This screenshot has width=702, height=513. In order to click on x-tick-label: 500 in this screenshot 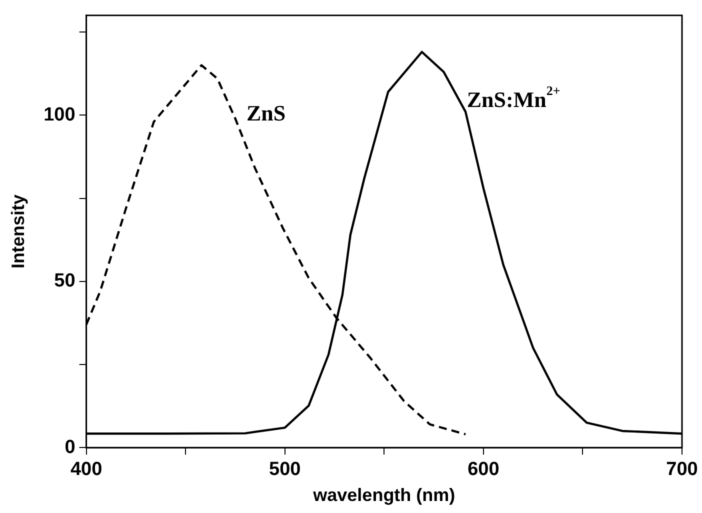, I will do `click(285, 469)`.